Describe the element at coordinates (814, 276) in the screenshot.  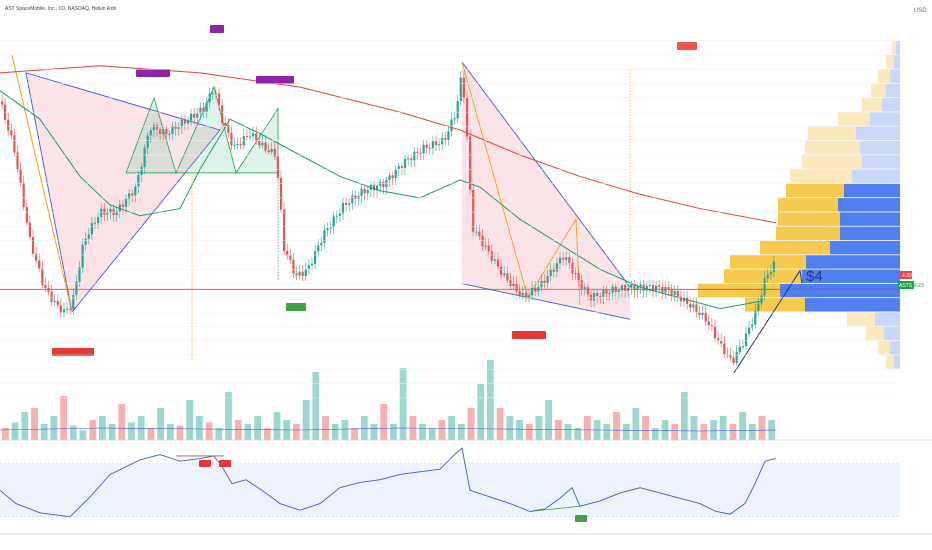
I see `price-annotation-text: $4` at that location.